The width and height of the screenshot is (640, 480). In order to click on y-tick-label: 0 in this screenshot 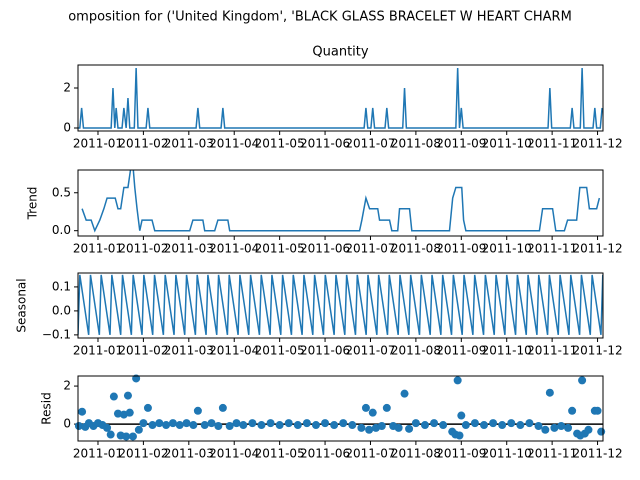, I will do `click(67, 424)`.